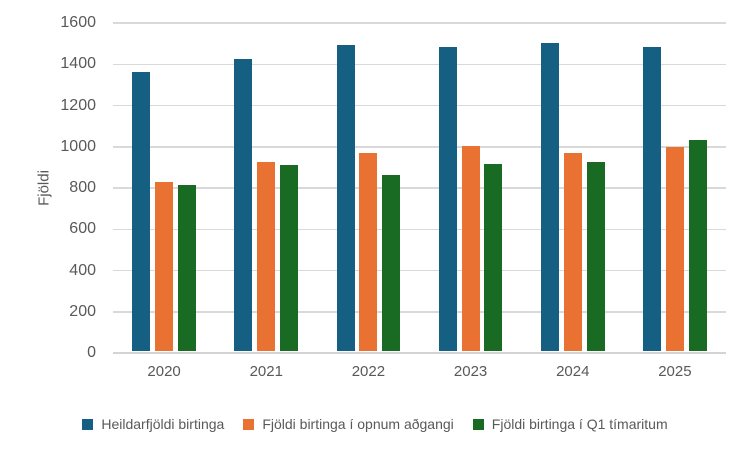 The width and height of the screenshot is (750, 450). I want to click on y-tick-label: 1200, so click(78, 105).